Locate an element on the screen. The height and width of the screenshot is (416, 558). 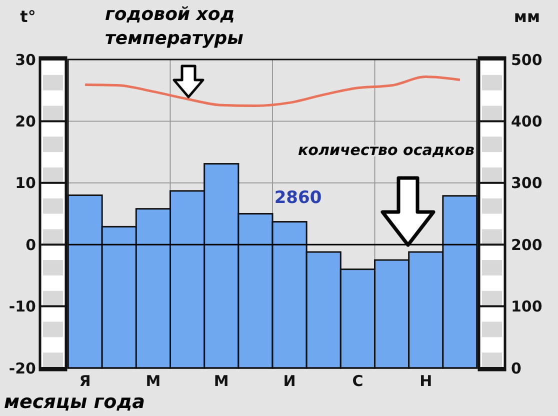
y-tick-label: 0 is located at coordinates (31, 245).